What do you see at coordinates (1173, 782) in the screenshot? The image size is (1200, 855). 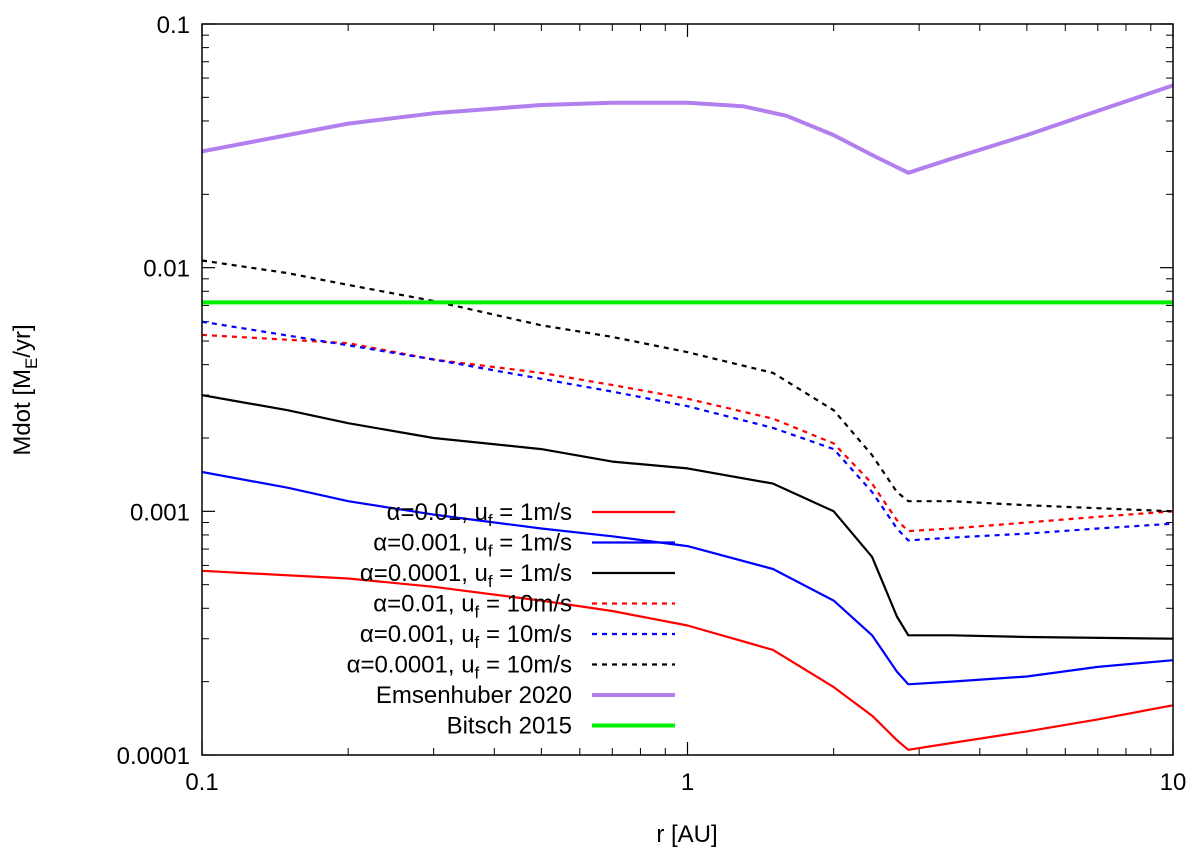 I see `x-tick-label: 10` at bounding box center [1173, 782].